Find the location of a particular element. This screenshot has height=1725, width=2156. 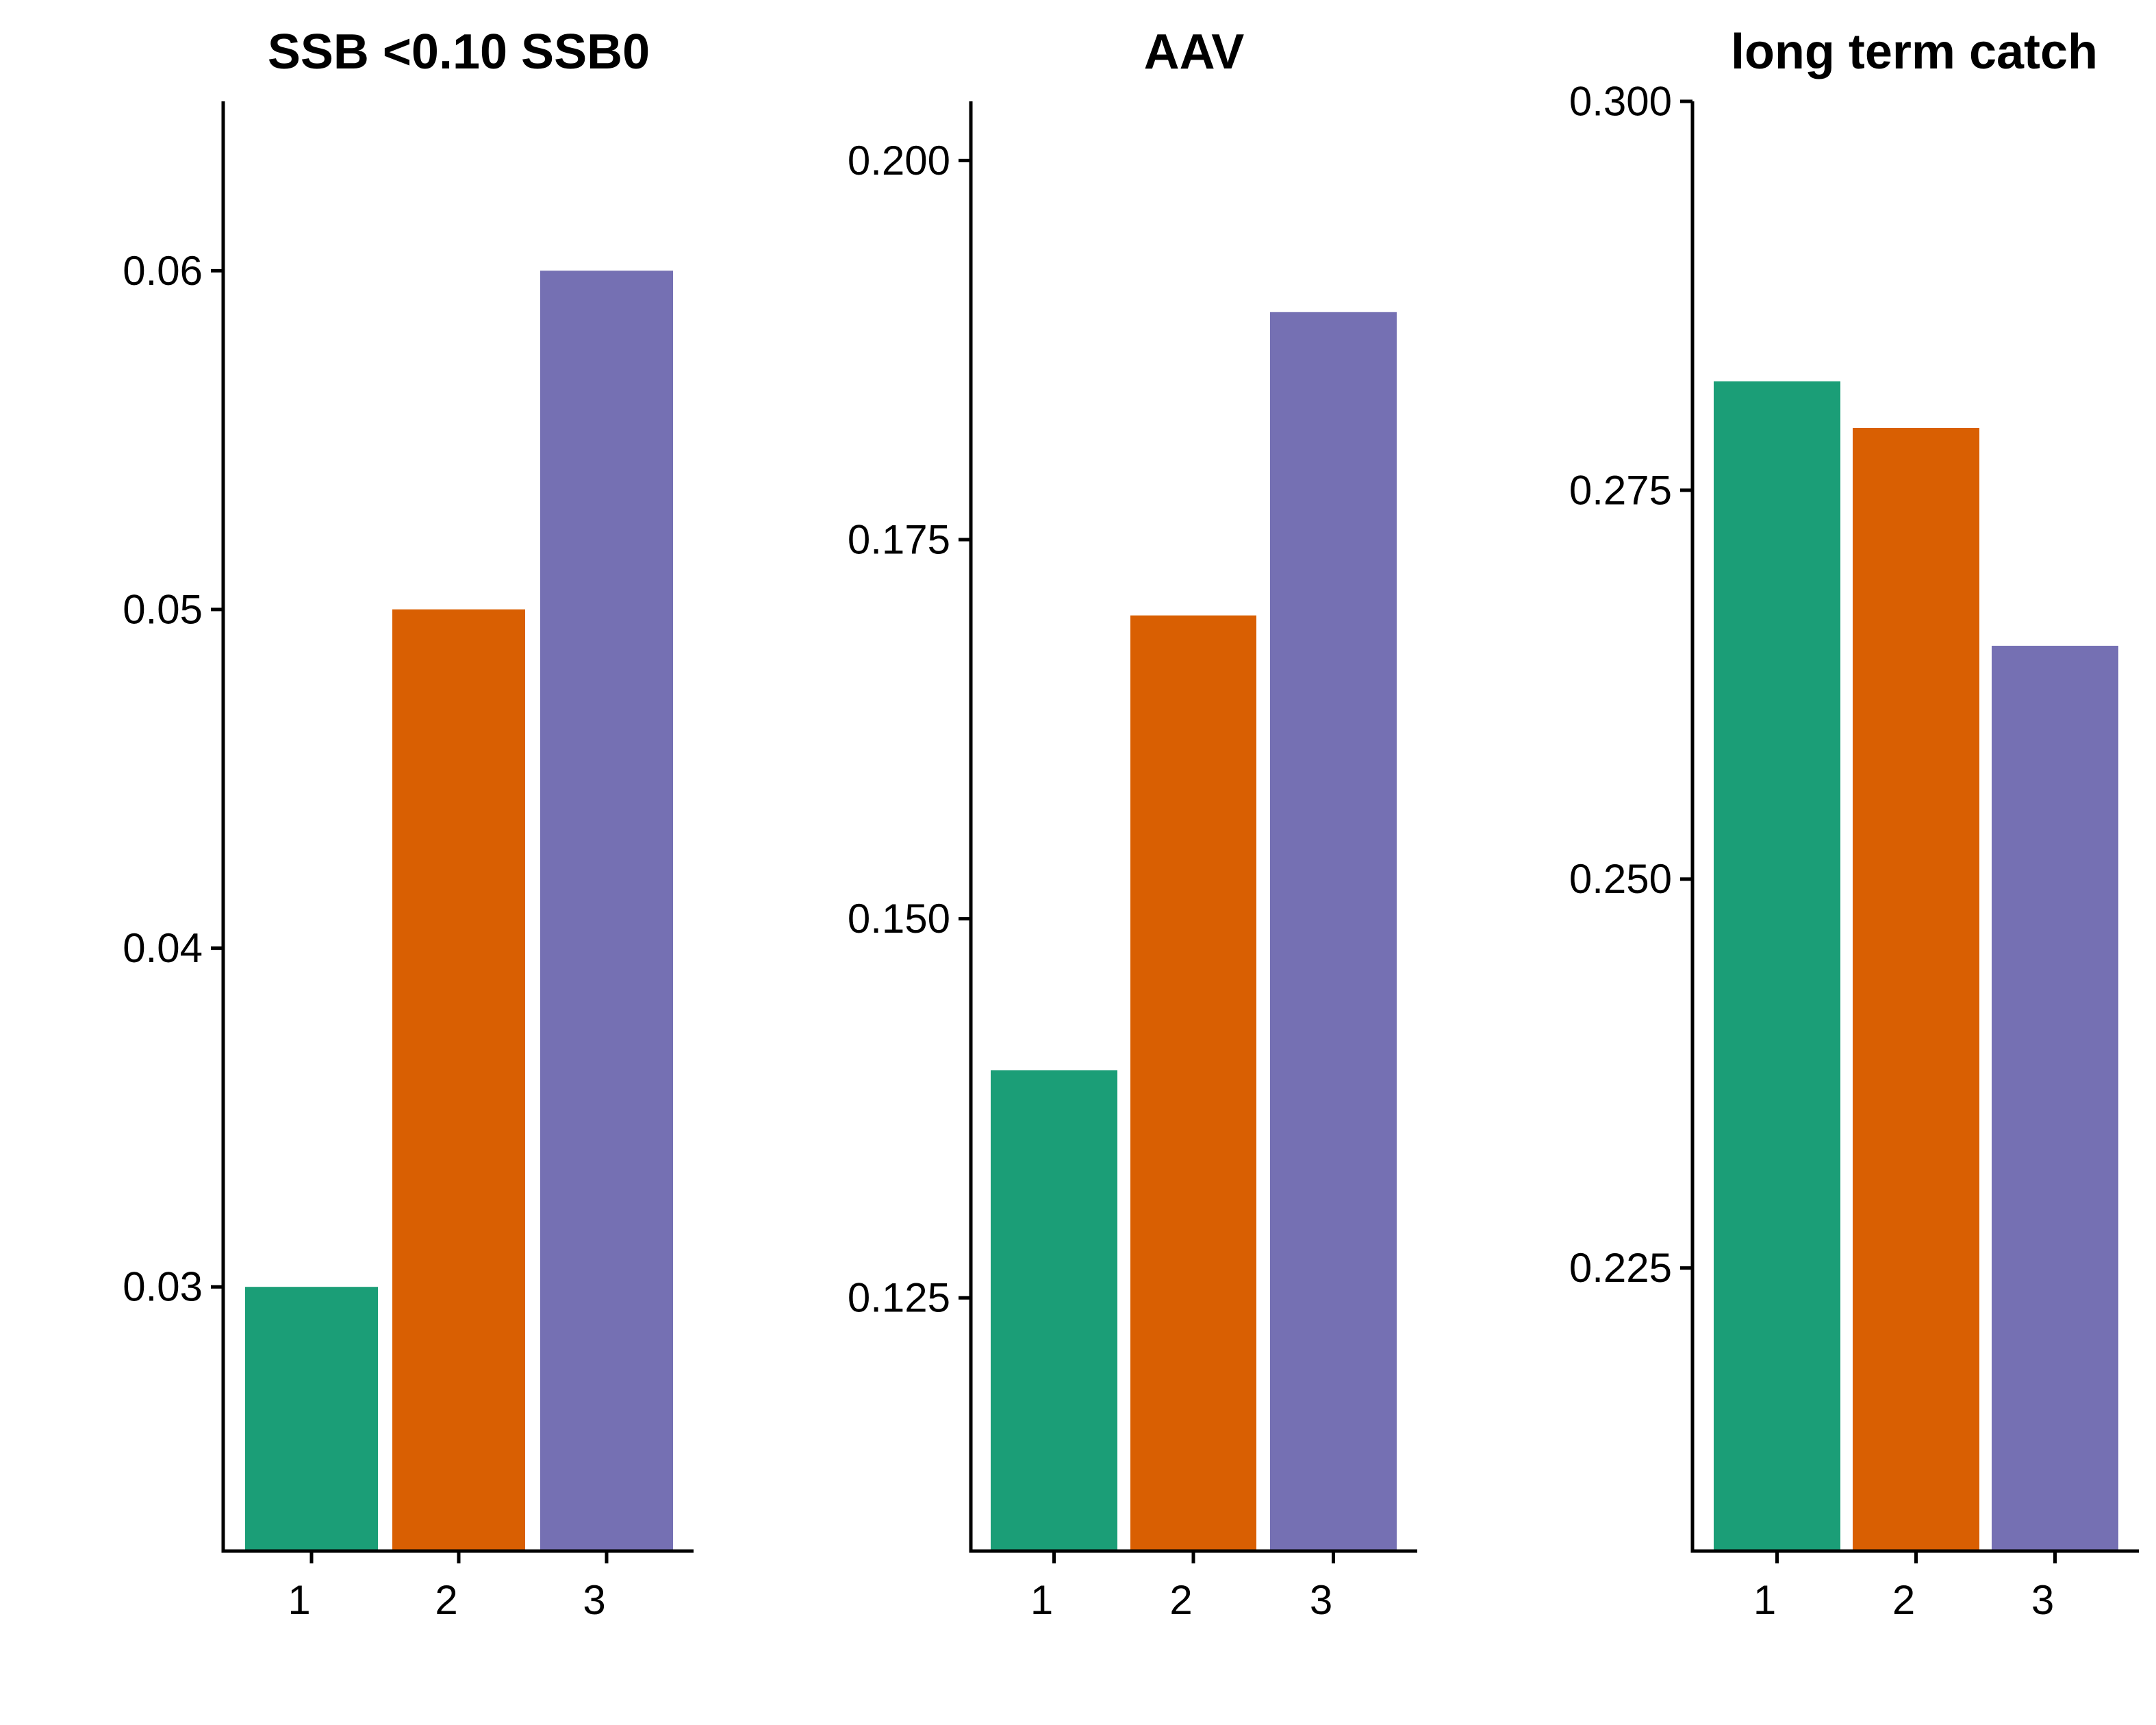

y-tick-label: 0.125 is located at coordinates (899, 1298).